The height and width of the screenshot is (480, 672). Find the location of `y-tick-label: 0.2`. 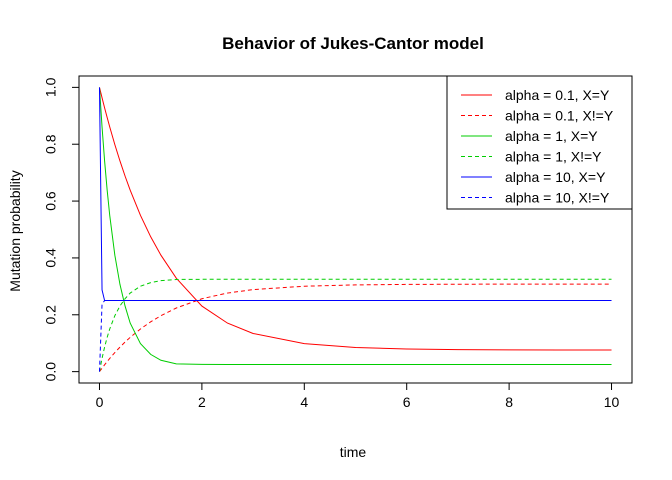

y-tick-label: 0.2 is located at coordinates (51, 315).